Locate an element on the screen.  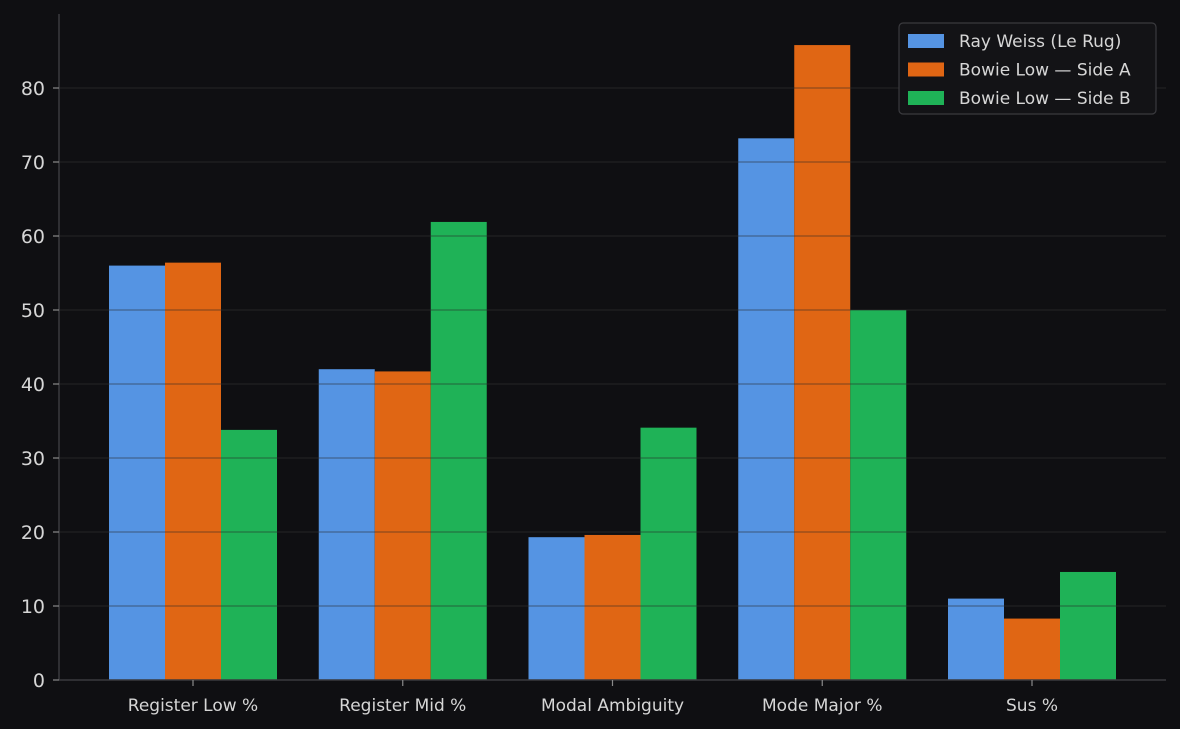
y-axis-ticks: 0 10 20 30 40 50 60 70 80 is located at coordinates (40, 385).